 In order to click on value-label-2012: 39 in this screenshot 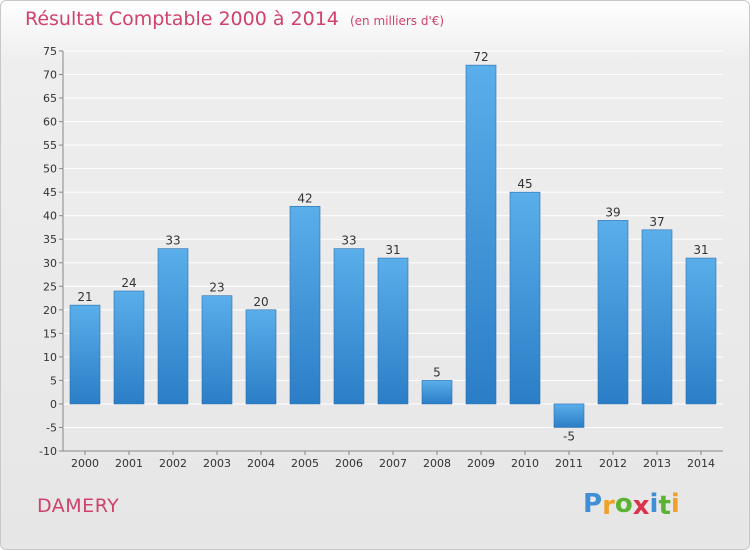, I will do `click(612, 212)`.